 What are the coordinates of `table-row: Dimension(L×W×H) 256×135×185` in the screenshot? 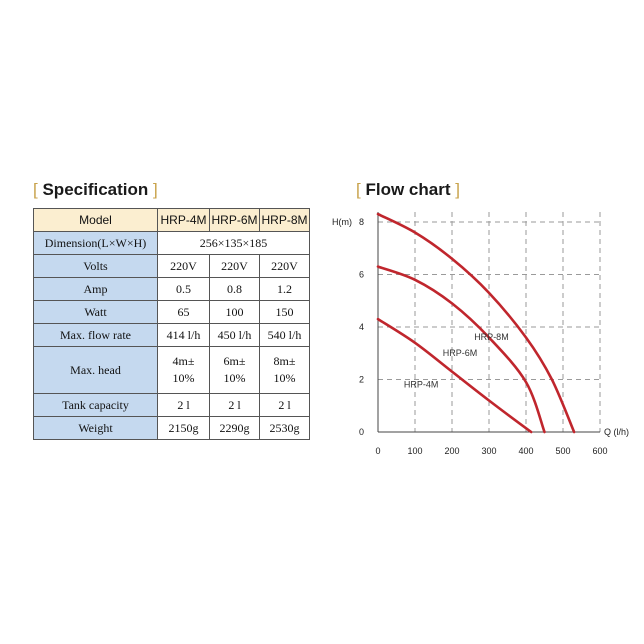 It's located at (171, 243).